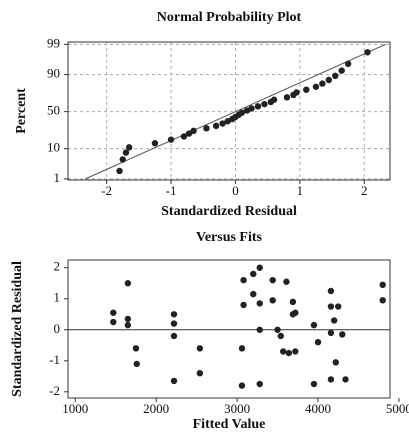 Image resolution: width=409 pixels, height=432 pixels. Describe the element at coordinates (57, 266) in the screenshot. I see `y-tick-label: 2` at that location.